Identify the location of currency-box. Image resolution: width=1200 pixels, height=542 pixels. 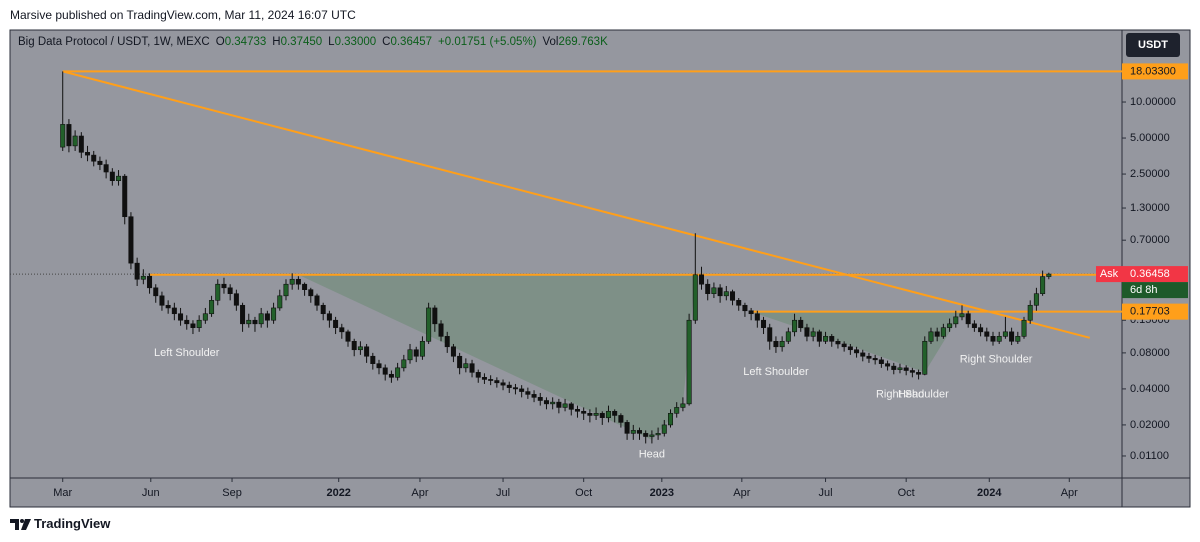
(1153, 45).